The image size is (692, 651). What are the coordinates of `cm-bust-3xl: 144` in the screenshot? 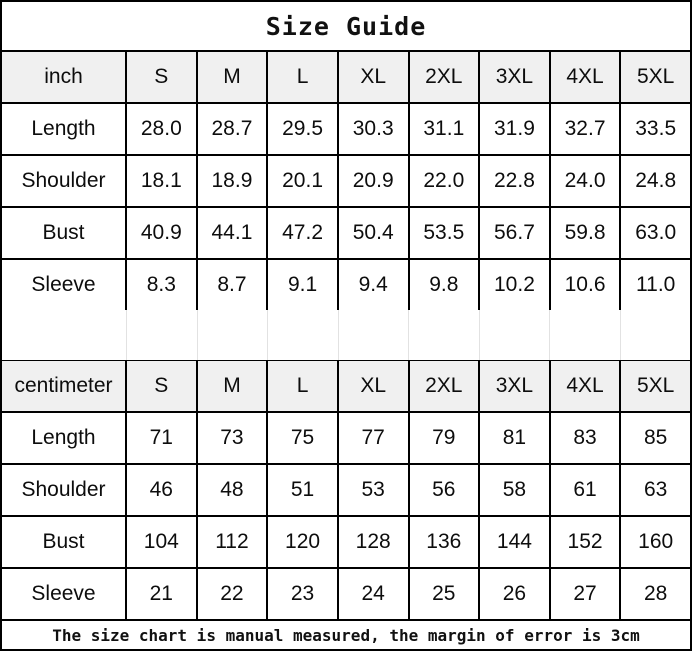 It's located at (515, 542).